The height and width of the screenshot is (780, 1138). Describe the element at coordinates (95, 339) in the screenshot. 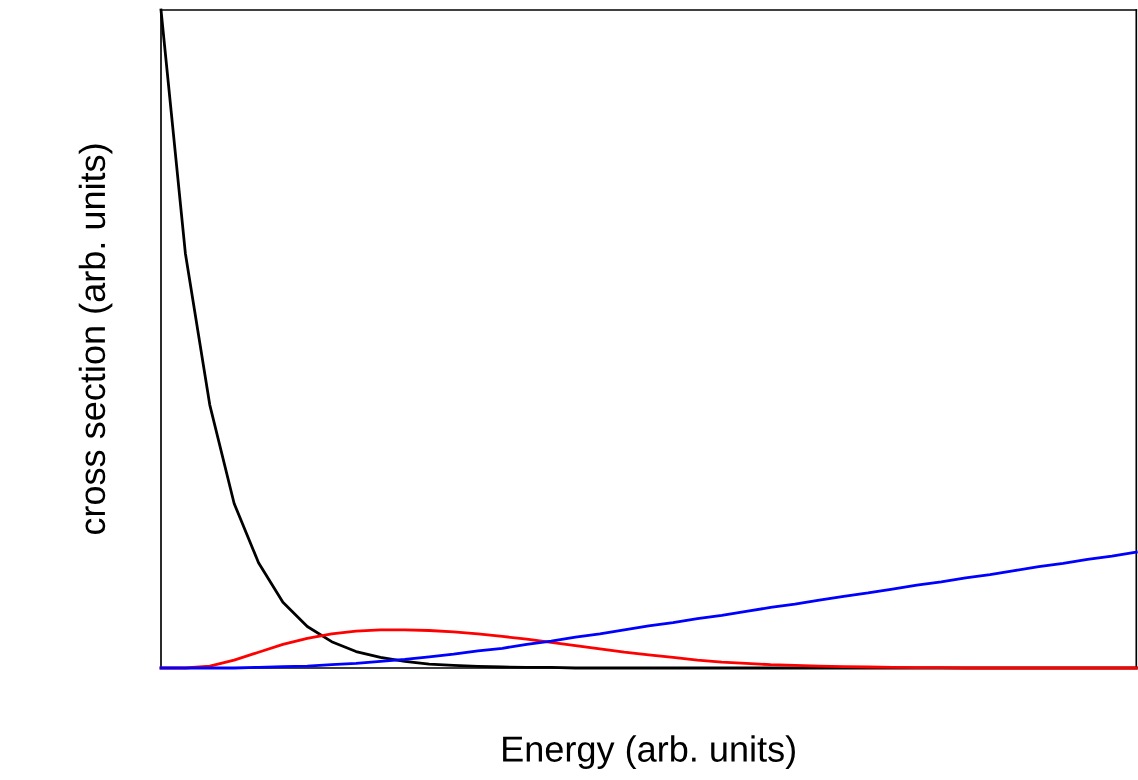

I see `y-axis-title: cross section (arb. units)` at that location.